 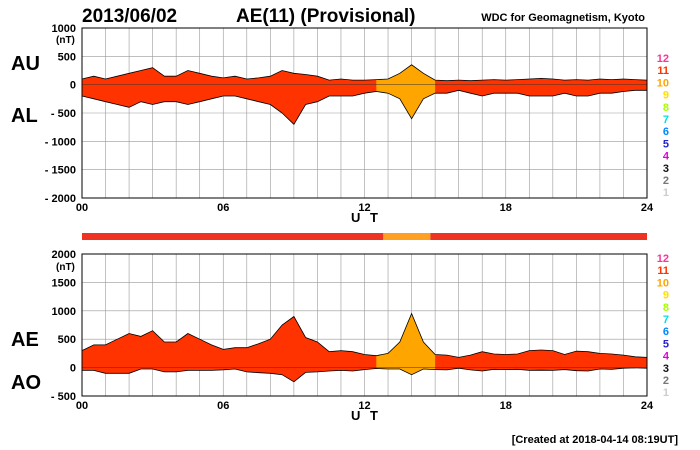 What do you see at coordinates (73, 86) in the screenshot?
I see `au-al-y-tick-label: 0` at bounding box center [73, 86].